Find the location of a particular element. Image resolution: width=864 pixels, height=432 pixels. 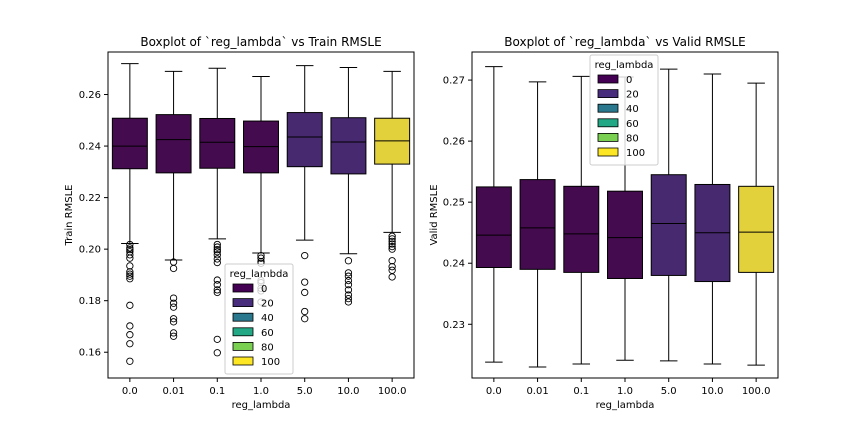

train-y-tick-label: 0.24 is located at coordinates (90, 147).